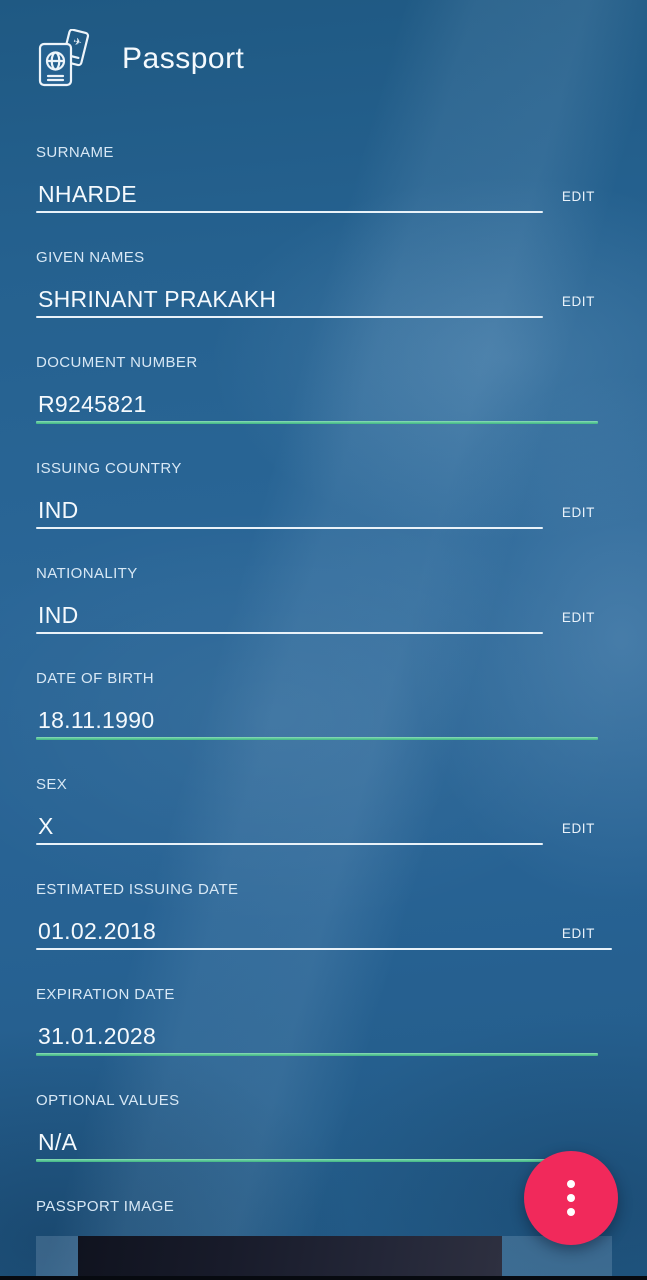 The width and height of the screenshot is (647, 1280). Describe the element at coordinates (58, 1142) in the screenshot. I see `field-value: N/A` at that location.